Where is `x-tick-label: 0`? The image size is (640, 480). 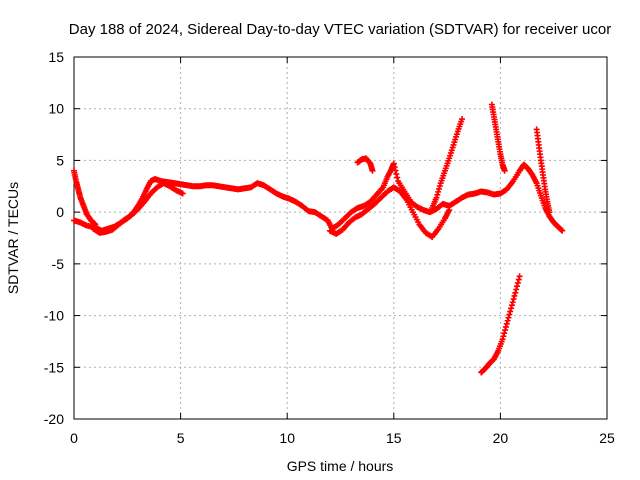
x-tick-label: 0 is located at coordinates (74, 438).